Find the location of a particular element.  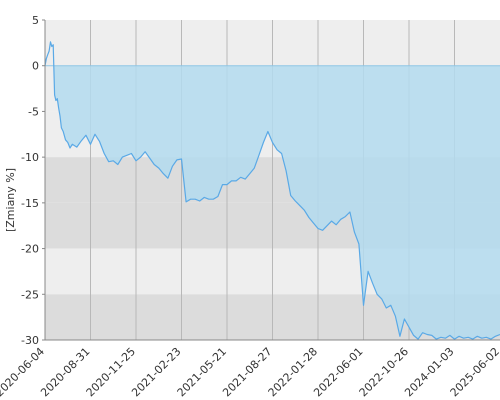

y-tick-label: -30 is located at coordinates (30, 340).